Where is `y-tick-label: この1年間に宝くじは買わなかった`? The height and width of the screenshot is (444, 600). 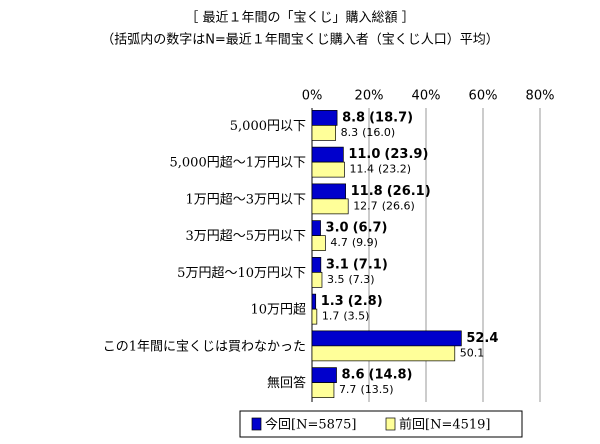 y-tick-label: この1年間に宝くじは買わなかった is located at coordinates (204, 346).